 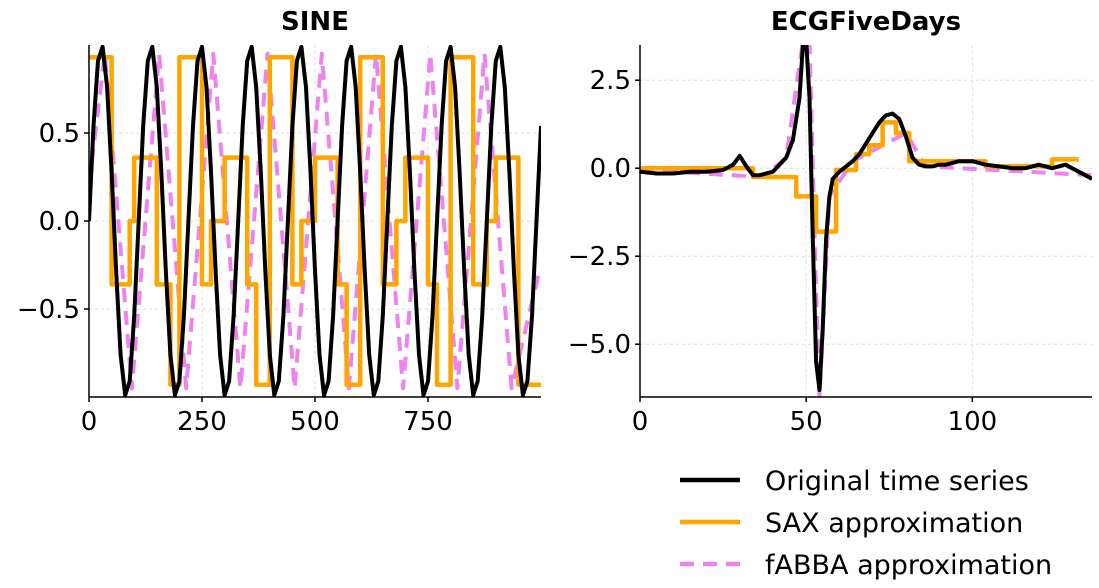 I want to click on y-tick-label: 0.5, so click(x=59, y=134).